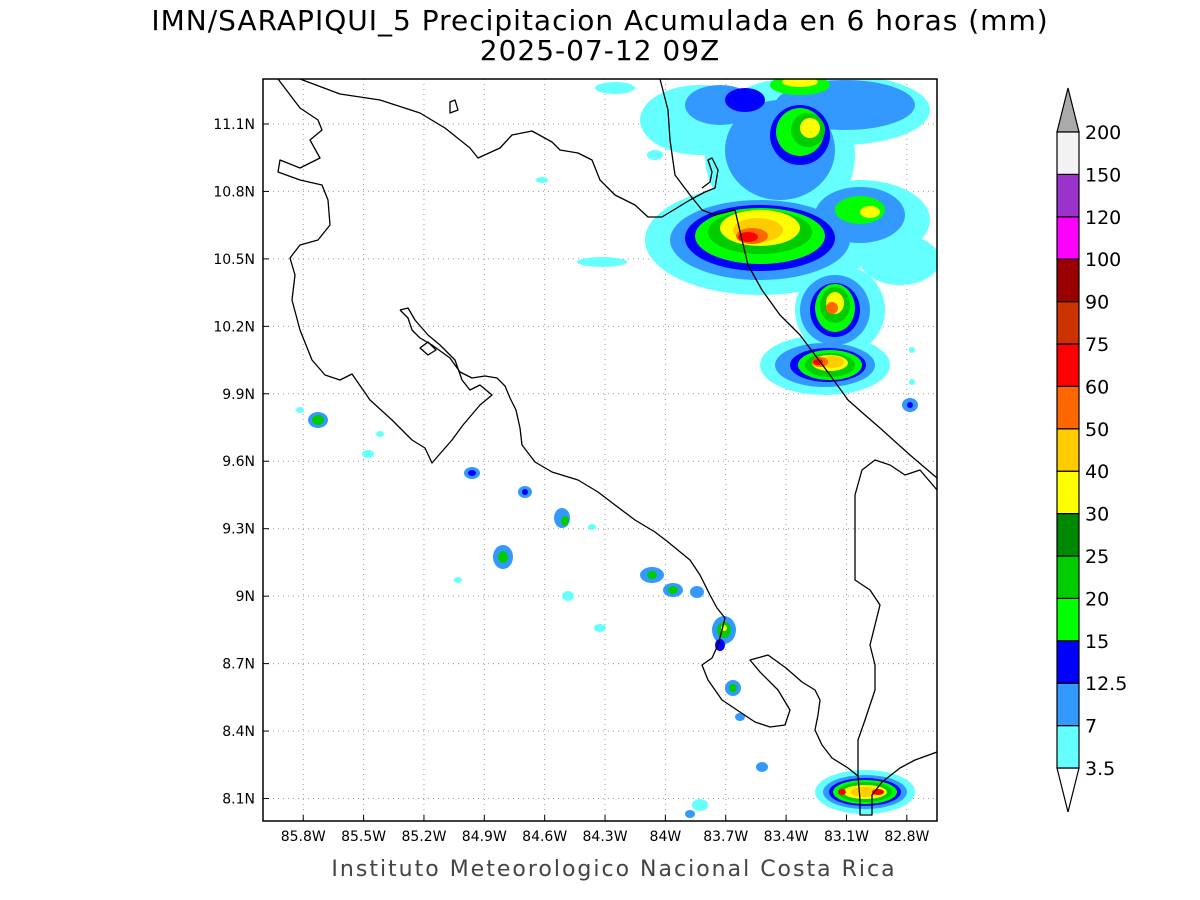 Image resolution: width=1200 pixels, height=900 pixels. What do you see at coordinates (238, 800) in the screenshot?
I see `lat-tick-label: 8.1N` at bounding box center [238, 800].